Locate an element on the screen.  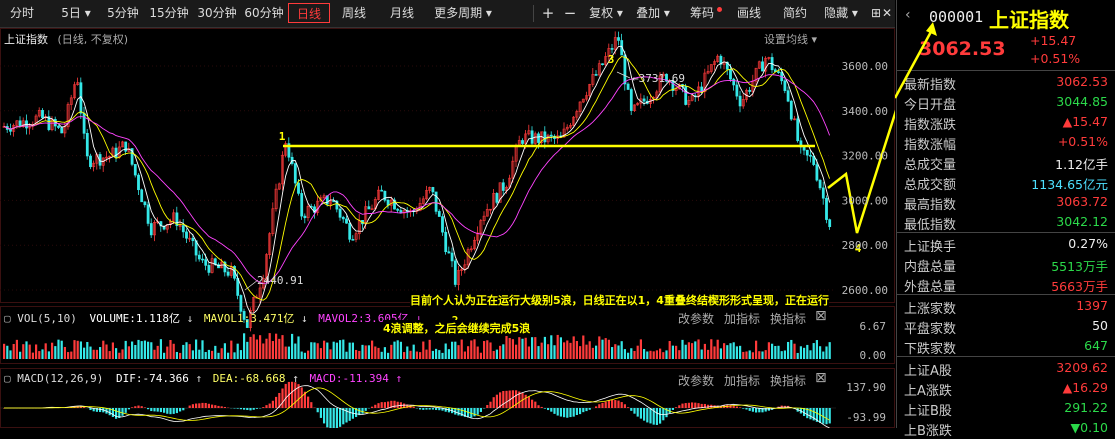
quote-row-label: 上证B股 is located at coordinates (928, 409).